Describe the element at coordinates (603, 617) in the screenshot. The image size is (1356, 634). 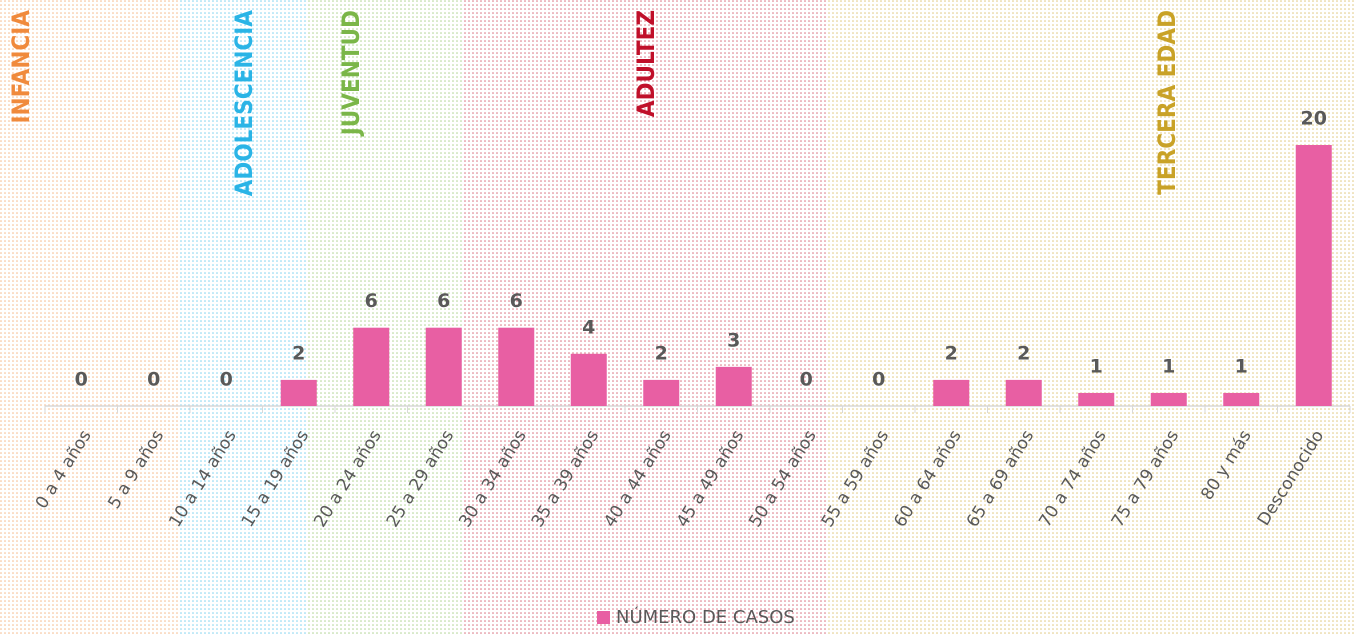
I see `legend-swatch` at that location.